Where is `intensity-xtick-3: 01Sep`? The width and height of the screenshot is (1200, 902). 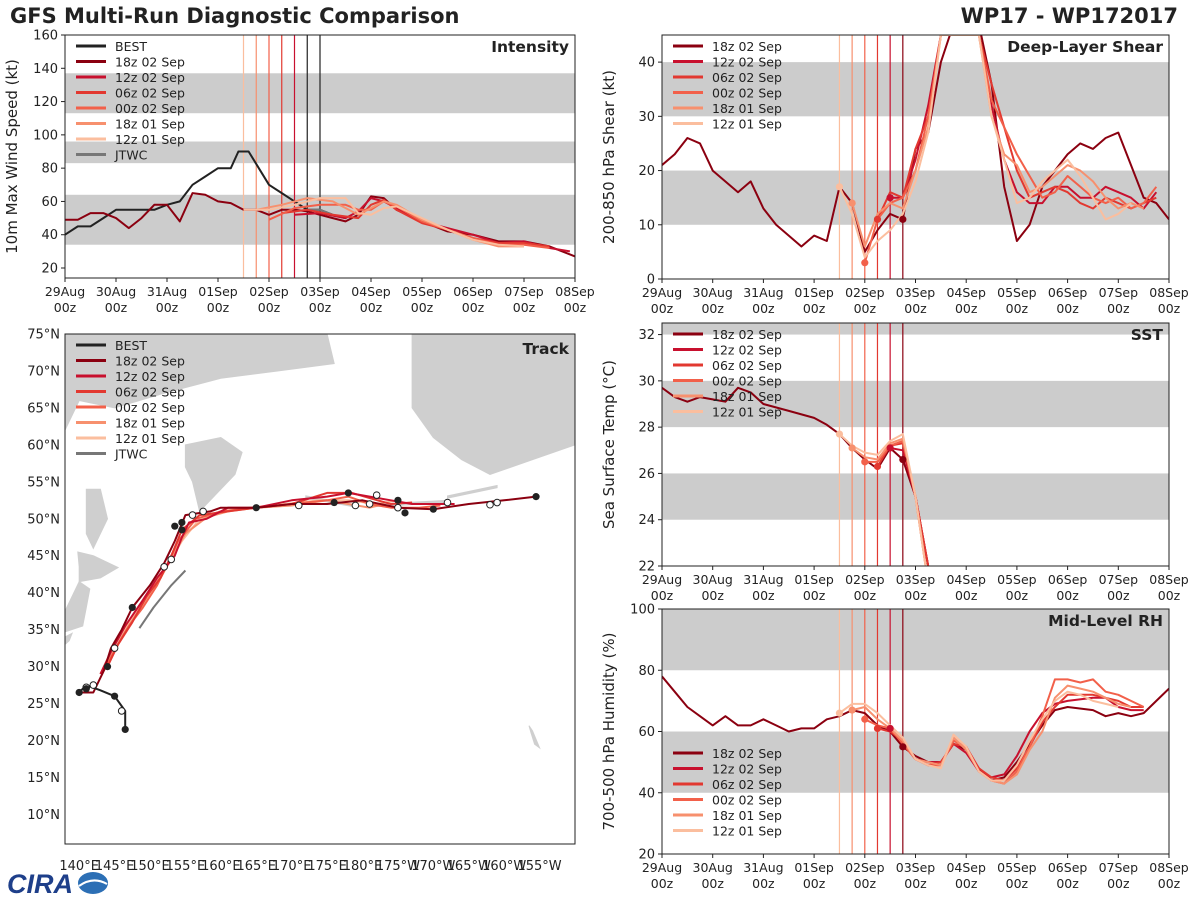
intensity-xtick-3: 01Sep is located at coordinates (218, 291).